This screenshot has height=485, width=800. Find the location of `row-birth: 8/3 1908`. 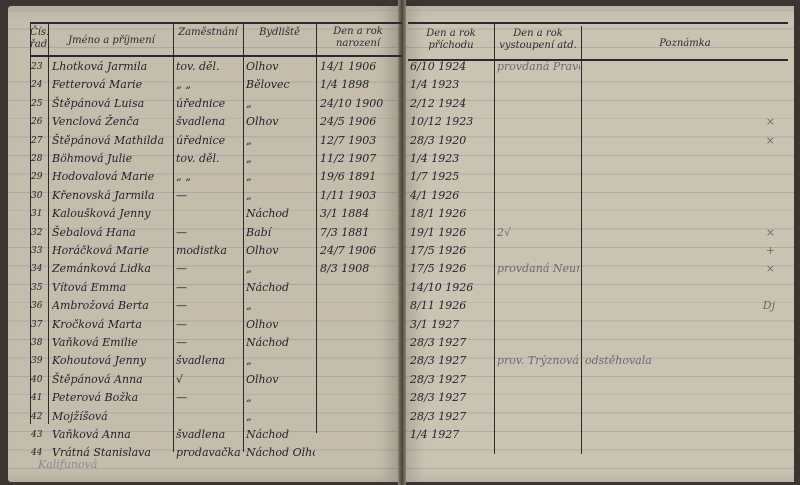

row-birth: 8/3 1908 is located at coordinates (345, 269).